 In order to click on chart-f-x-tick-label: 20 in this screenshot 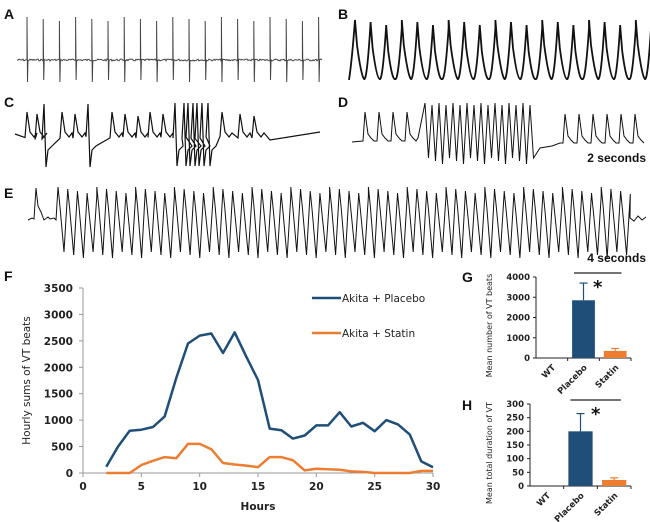, I will do `click(316, 487)`.